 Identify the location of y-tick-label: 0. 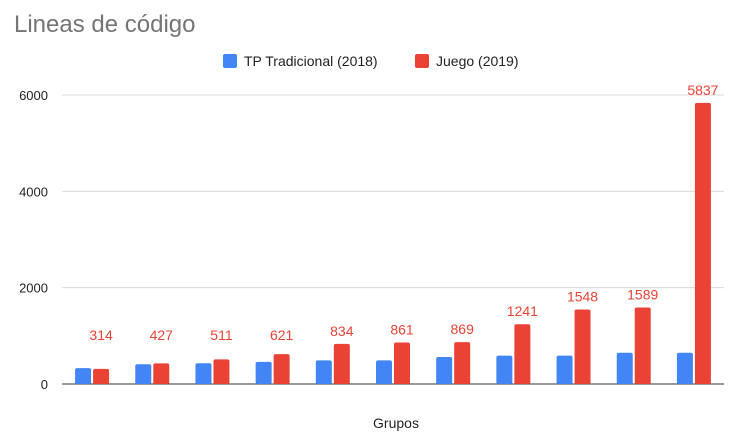
(44, 384).